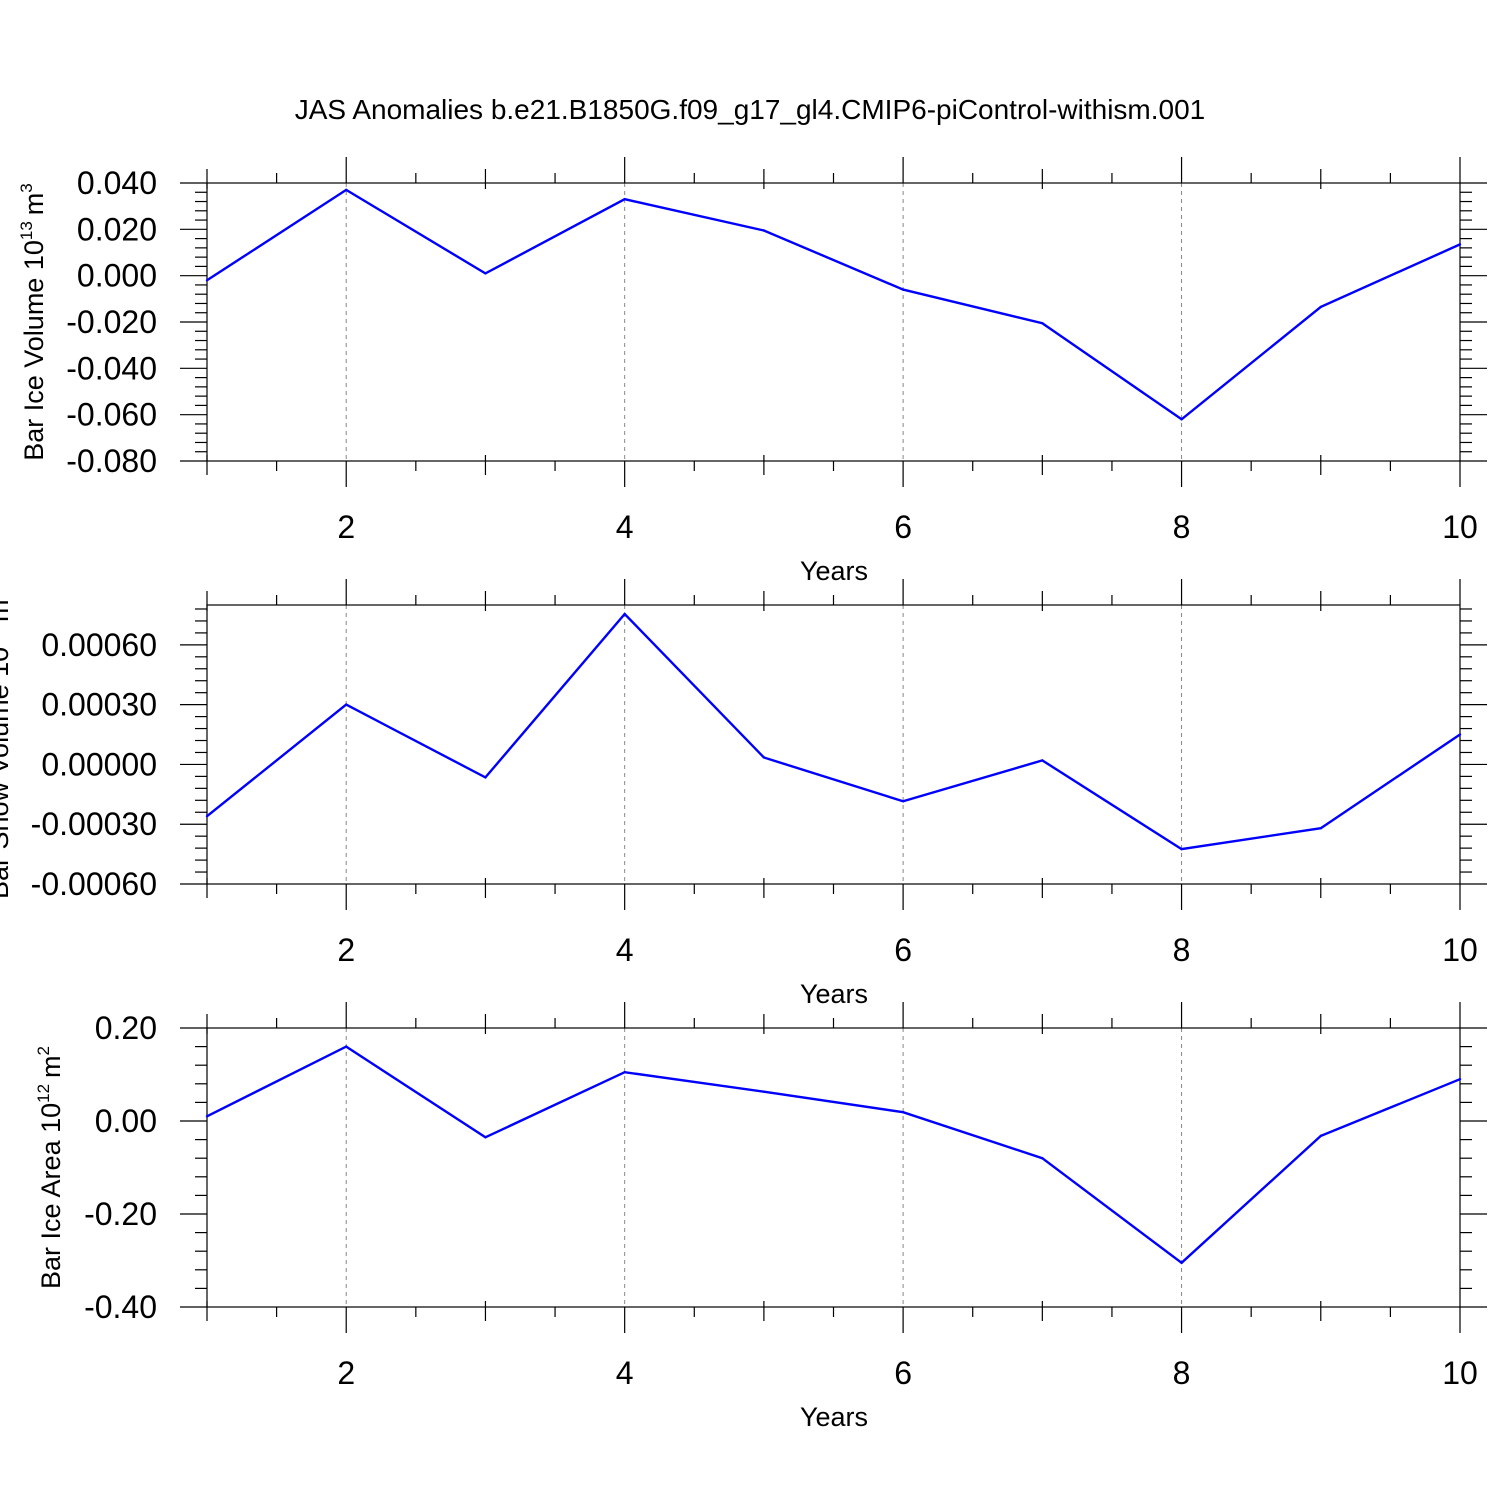  Describe the element at coordinates (117, 229) in the screenshot. I see `y-tick-label: 0.020` at that location.